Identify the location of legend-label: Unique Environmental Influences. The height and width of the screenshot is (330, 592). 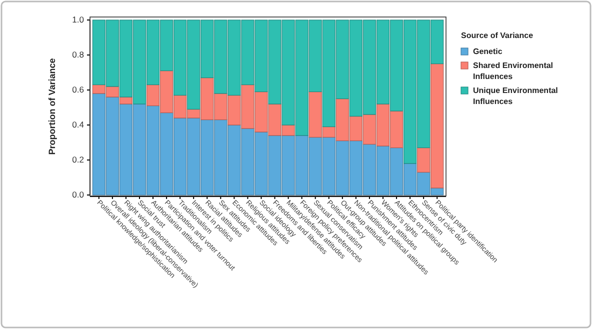
(515, 96).